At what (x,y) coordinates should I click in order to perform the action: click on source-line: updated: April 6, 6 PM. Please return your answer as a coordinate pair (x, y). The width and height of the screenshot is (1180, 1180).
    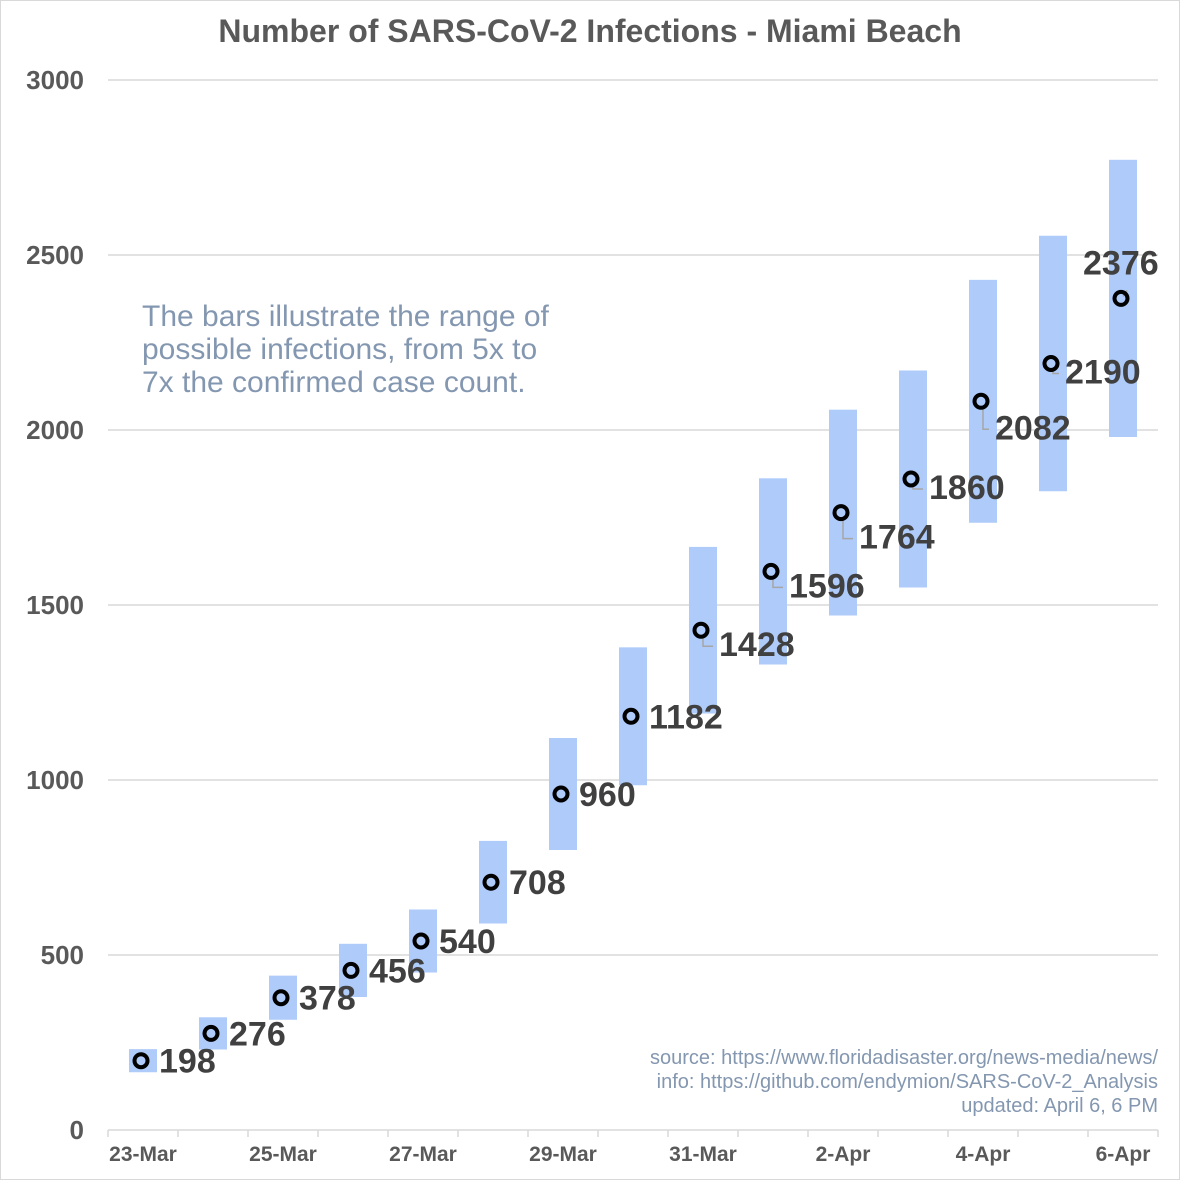
    Looking at the image, I should click on (1059, 1106).